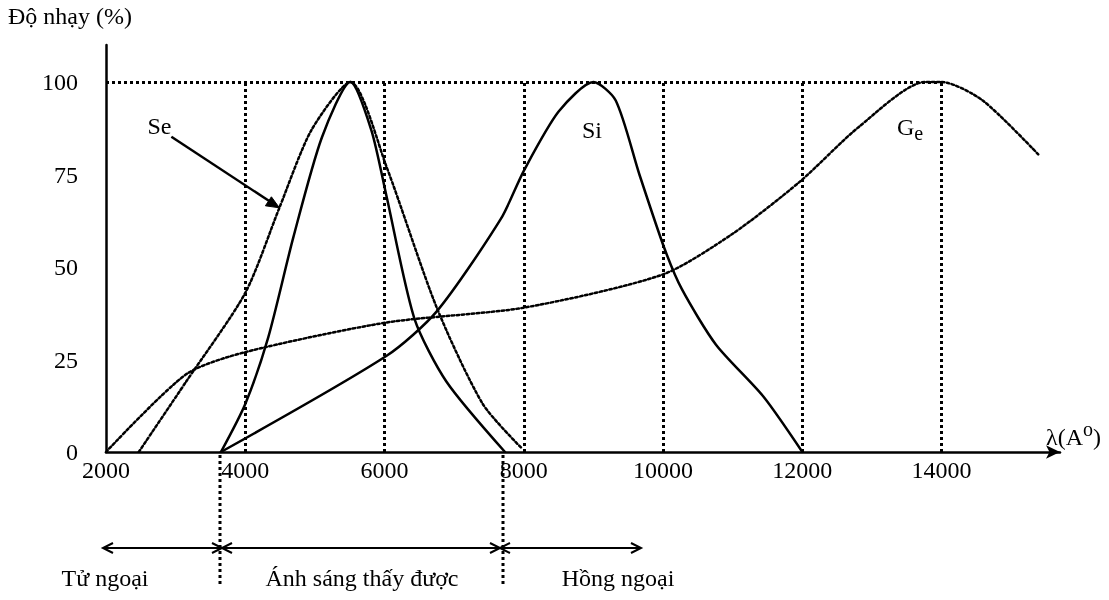 This screenshot has width=1109, height=600. What do you see at coordinates (66, 174) in the screenshot?
I see `y-tick-label: 75` at bounding box center [66, 174].